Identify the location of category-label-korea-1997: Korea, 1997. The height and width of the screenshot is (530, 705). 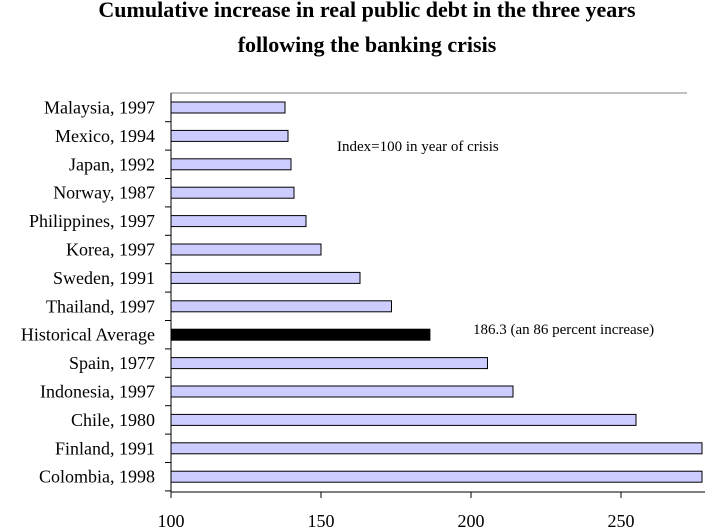
(110, 250).